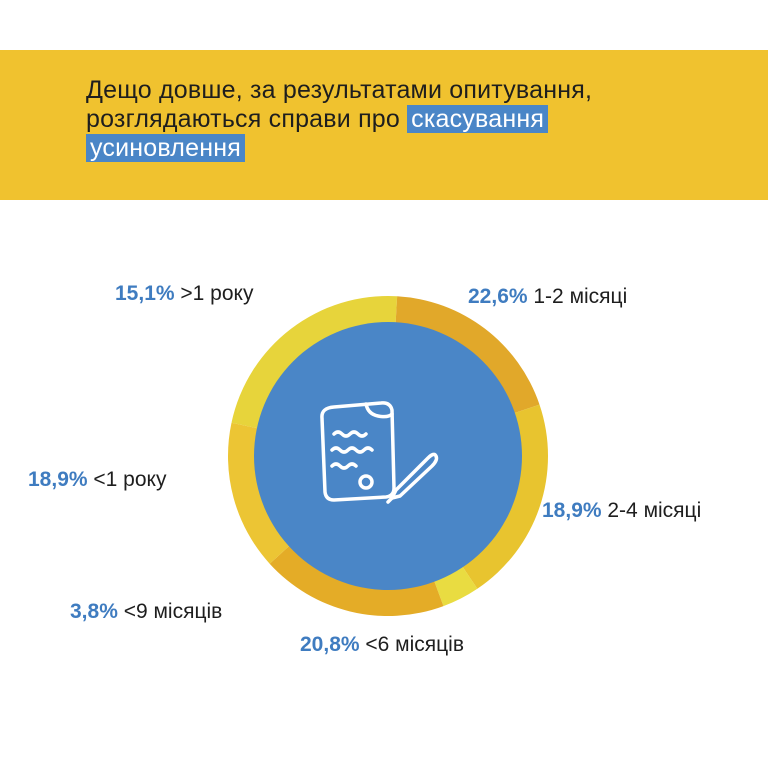  I want to click on slice-category: <6 місяців, so click(411, 644).